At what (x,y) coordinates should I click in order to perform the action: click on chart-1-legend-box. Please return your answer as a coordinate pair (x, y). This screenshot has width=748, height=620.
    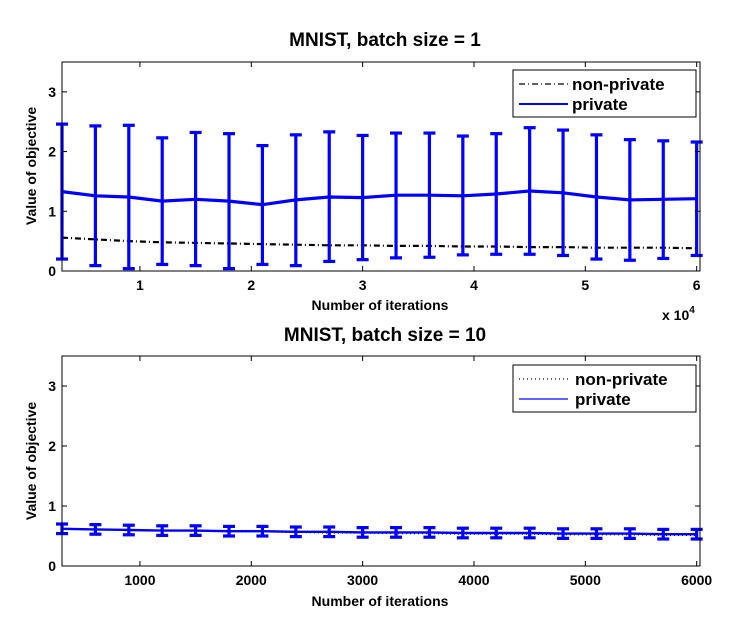
    Looking at the image, I should click on (604, 93).